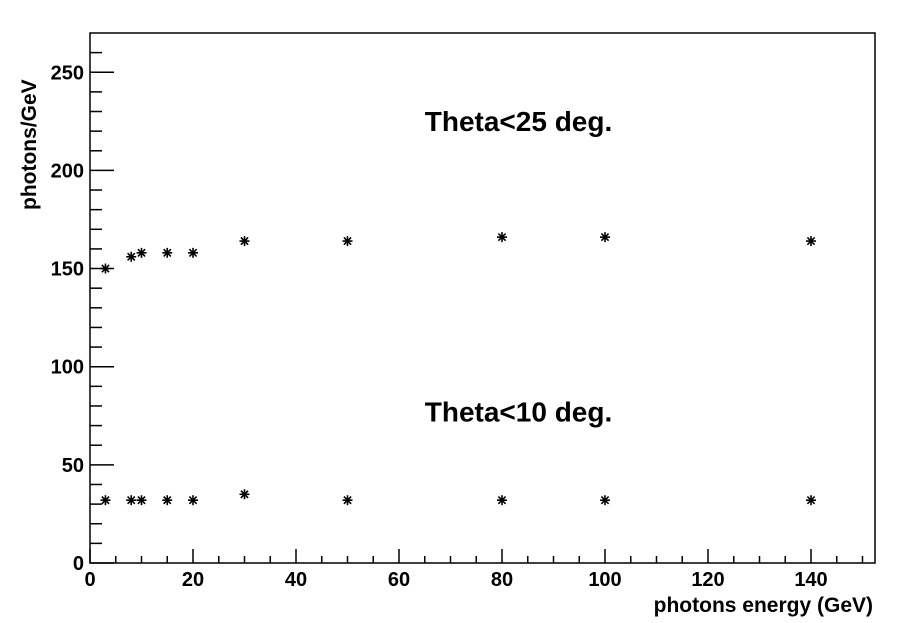 The height and width of the screenshot is (623, 903). Describe the element at coordinates (519, 121) in the screenshot. I see `chart-annotation: Theta<25 deg.` at that location.